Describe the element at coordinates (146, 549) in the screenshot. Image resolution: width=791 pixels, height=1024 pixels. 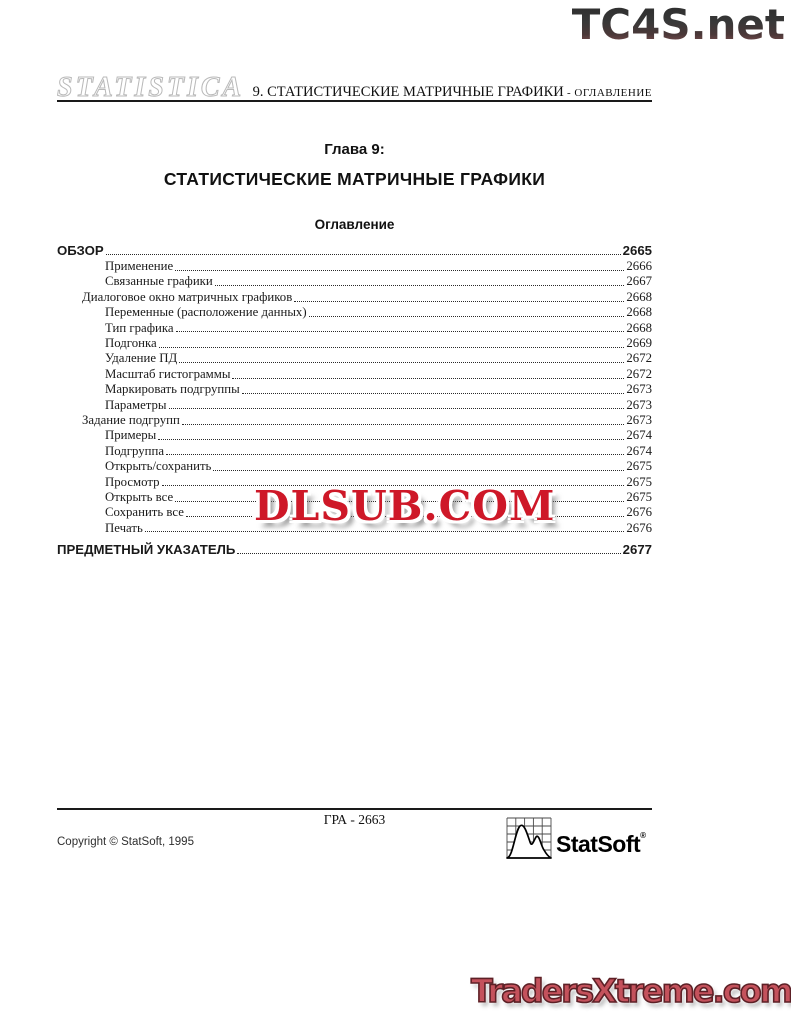
I see `toc-entry-label: ПРЕДМЕТНЫЙ УКАЗАТЕЛЬ` at that location.